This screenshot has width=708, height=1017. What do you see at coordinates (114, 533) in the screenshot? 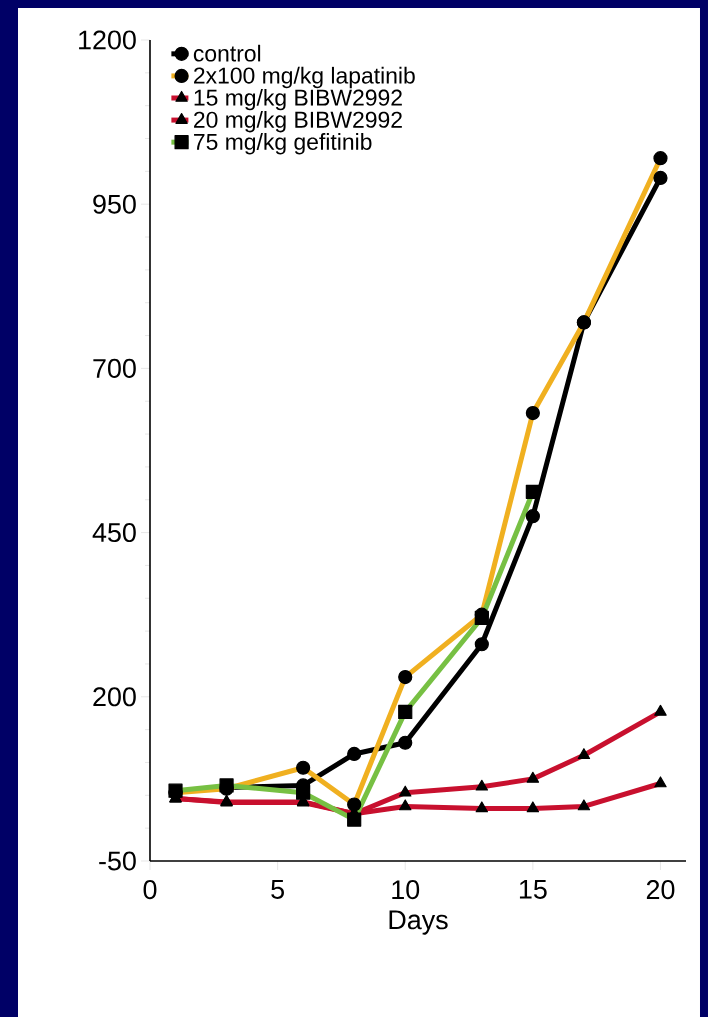
I see `y-tick-label: 450` at bounding box center [114, 533].